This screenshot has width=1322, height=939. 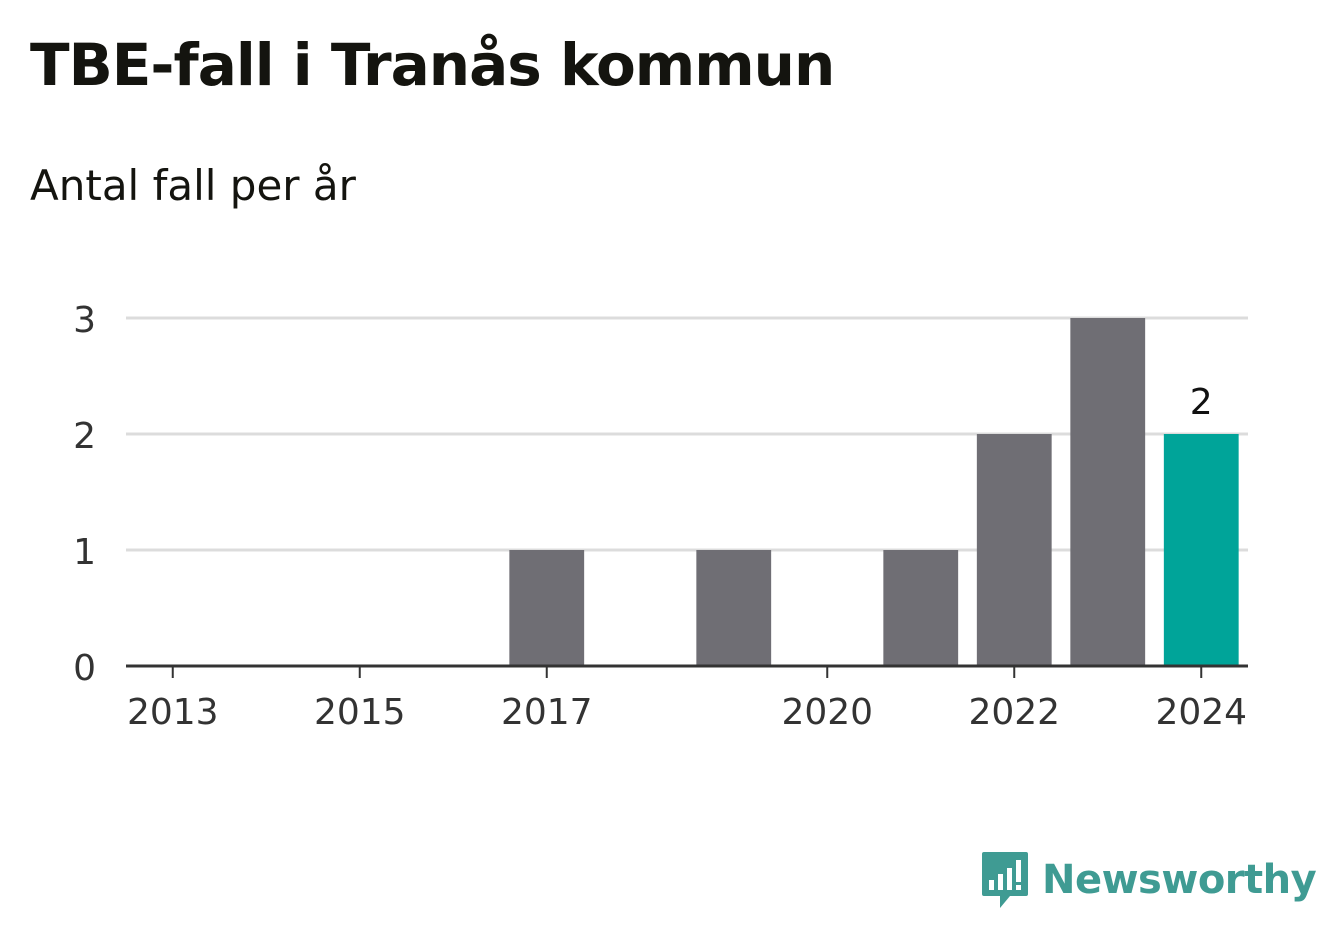 I want to click on x-tick-label: 2015, so click(x=360, y=712).